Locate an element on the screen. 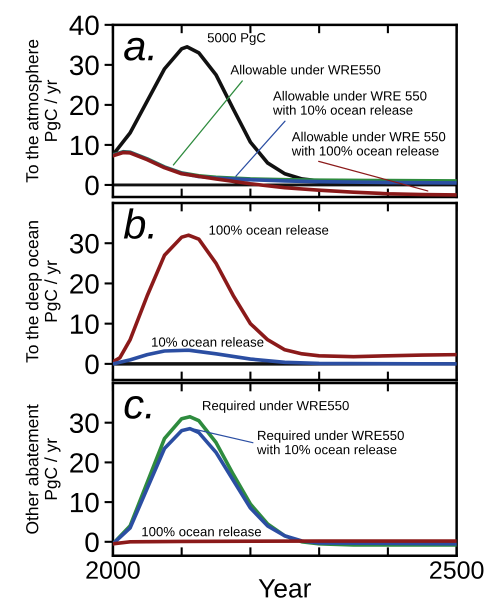 Image resolution: width=491 pixels, height=606 pixels. x-axis-title: Year is located at coordinates (285, 588).